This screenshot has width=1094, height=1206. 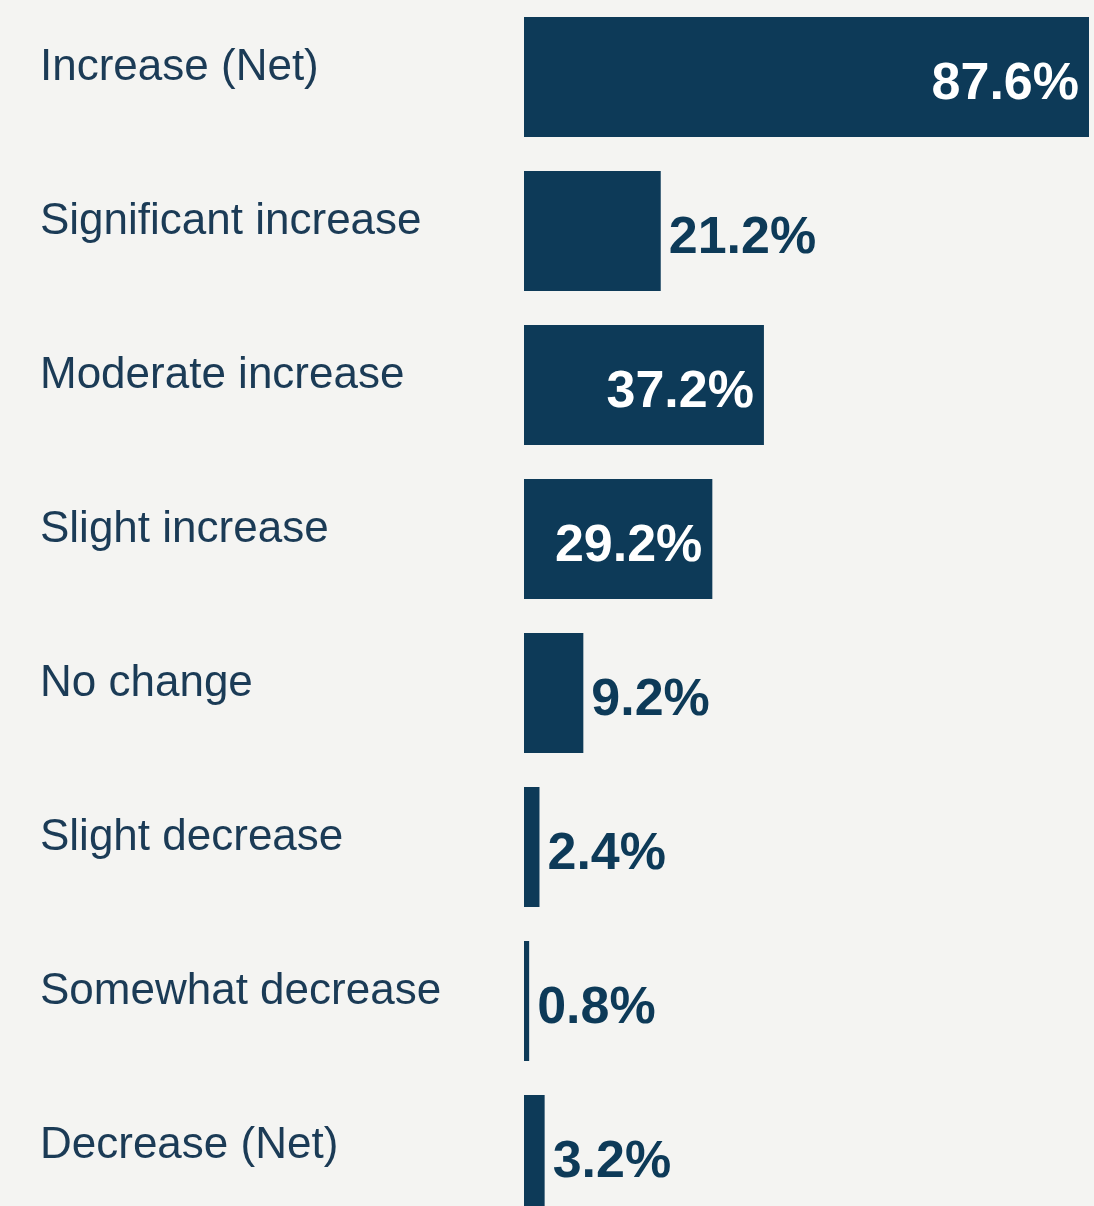 What do you see at coordinates (607, 851) in the screenshot?
I see `data-label: 2.4%` at bounding box center [607, 851].